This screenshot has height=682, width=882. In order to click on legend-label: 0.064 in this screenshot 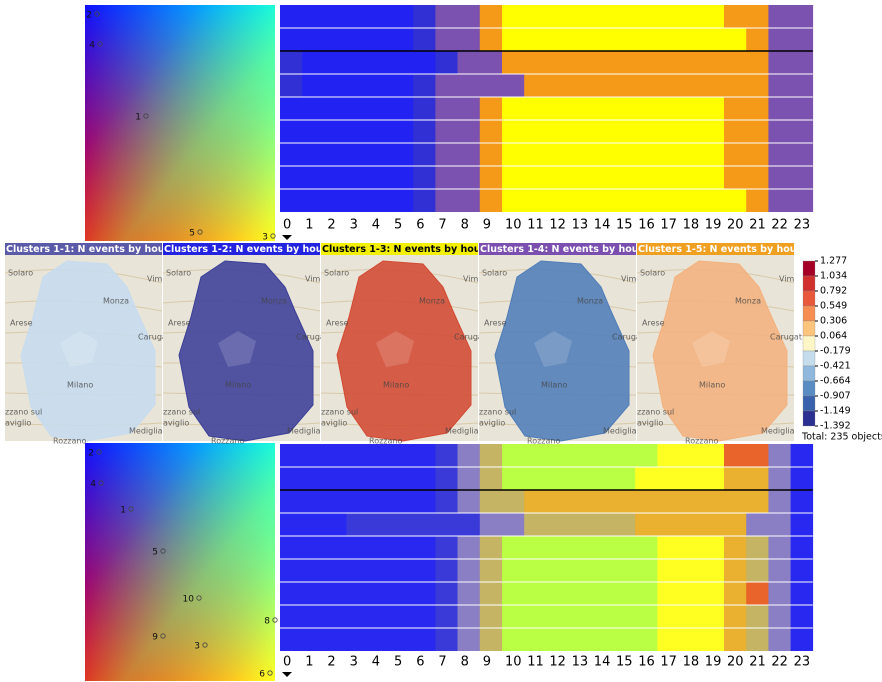, I will do `click(833, 336)`.